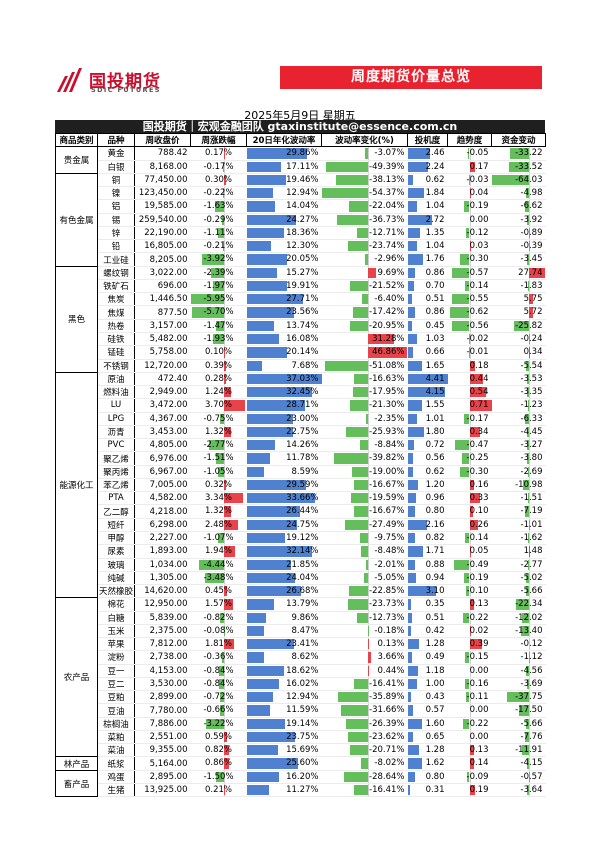 The image size is (595, 842). I want to click on chg-cell: -1.51%, so click(218, 458).